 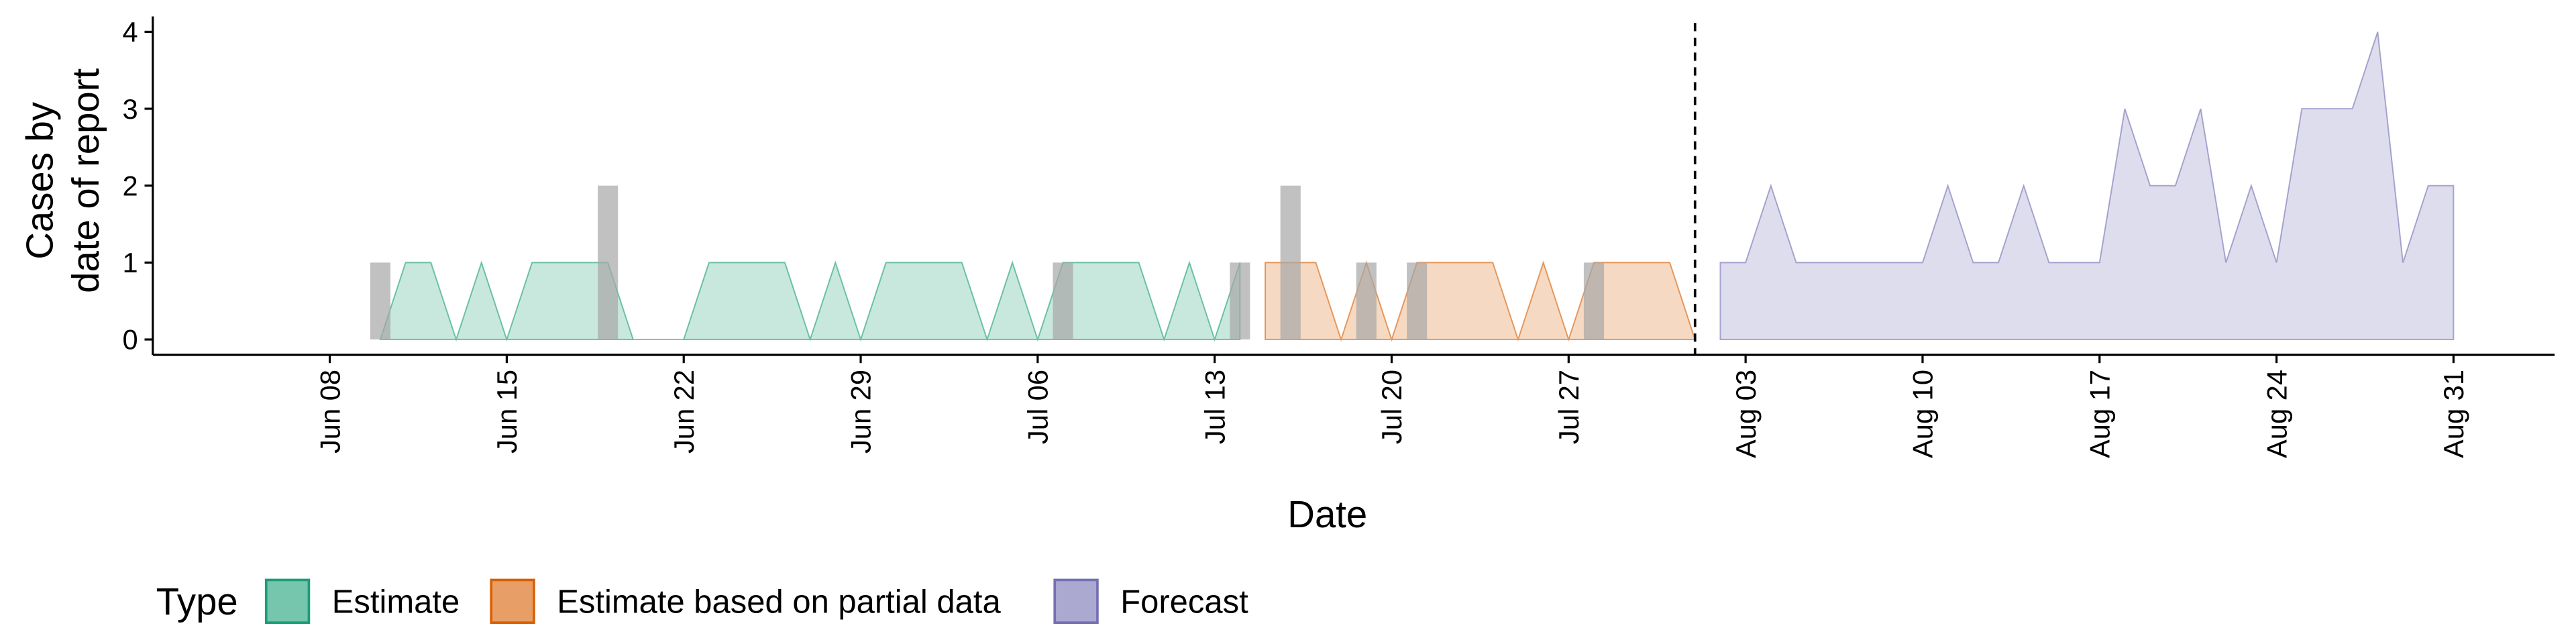 What do you see at coordinates (1923, 414) in the screenshot?
I see `x-tick-label: Aug 10` at bounding box center [1923, 414].